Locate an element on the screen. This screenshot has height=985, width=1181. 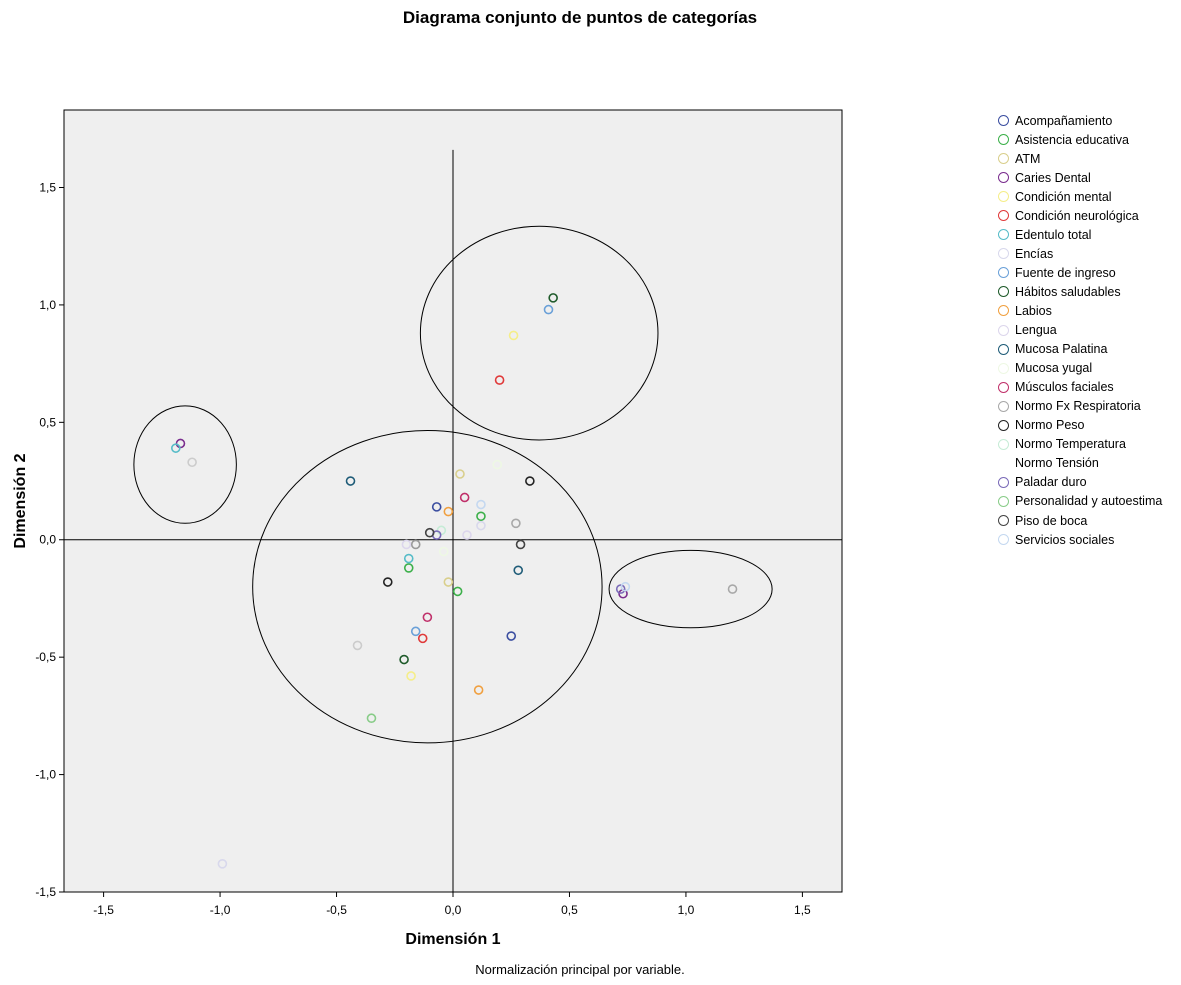
legend-label: Paladar duro is located at coordinates (1051, 482).